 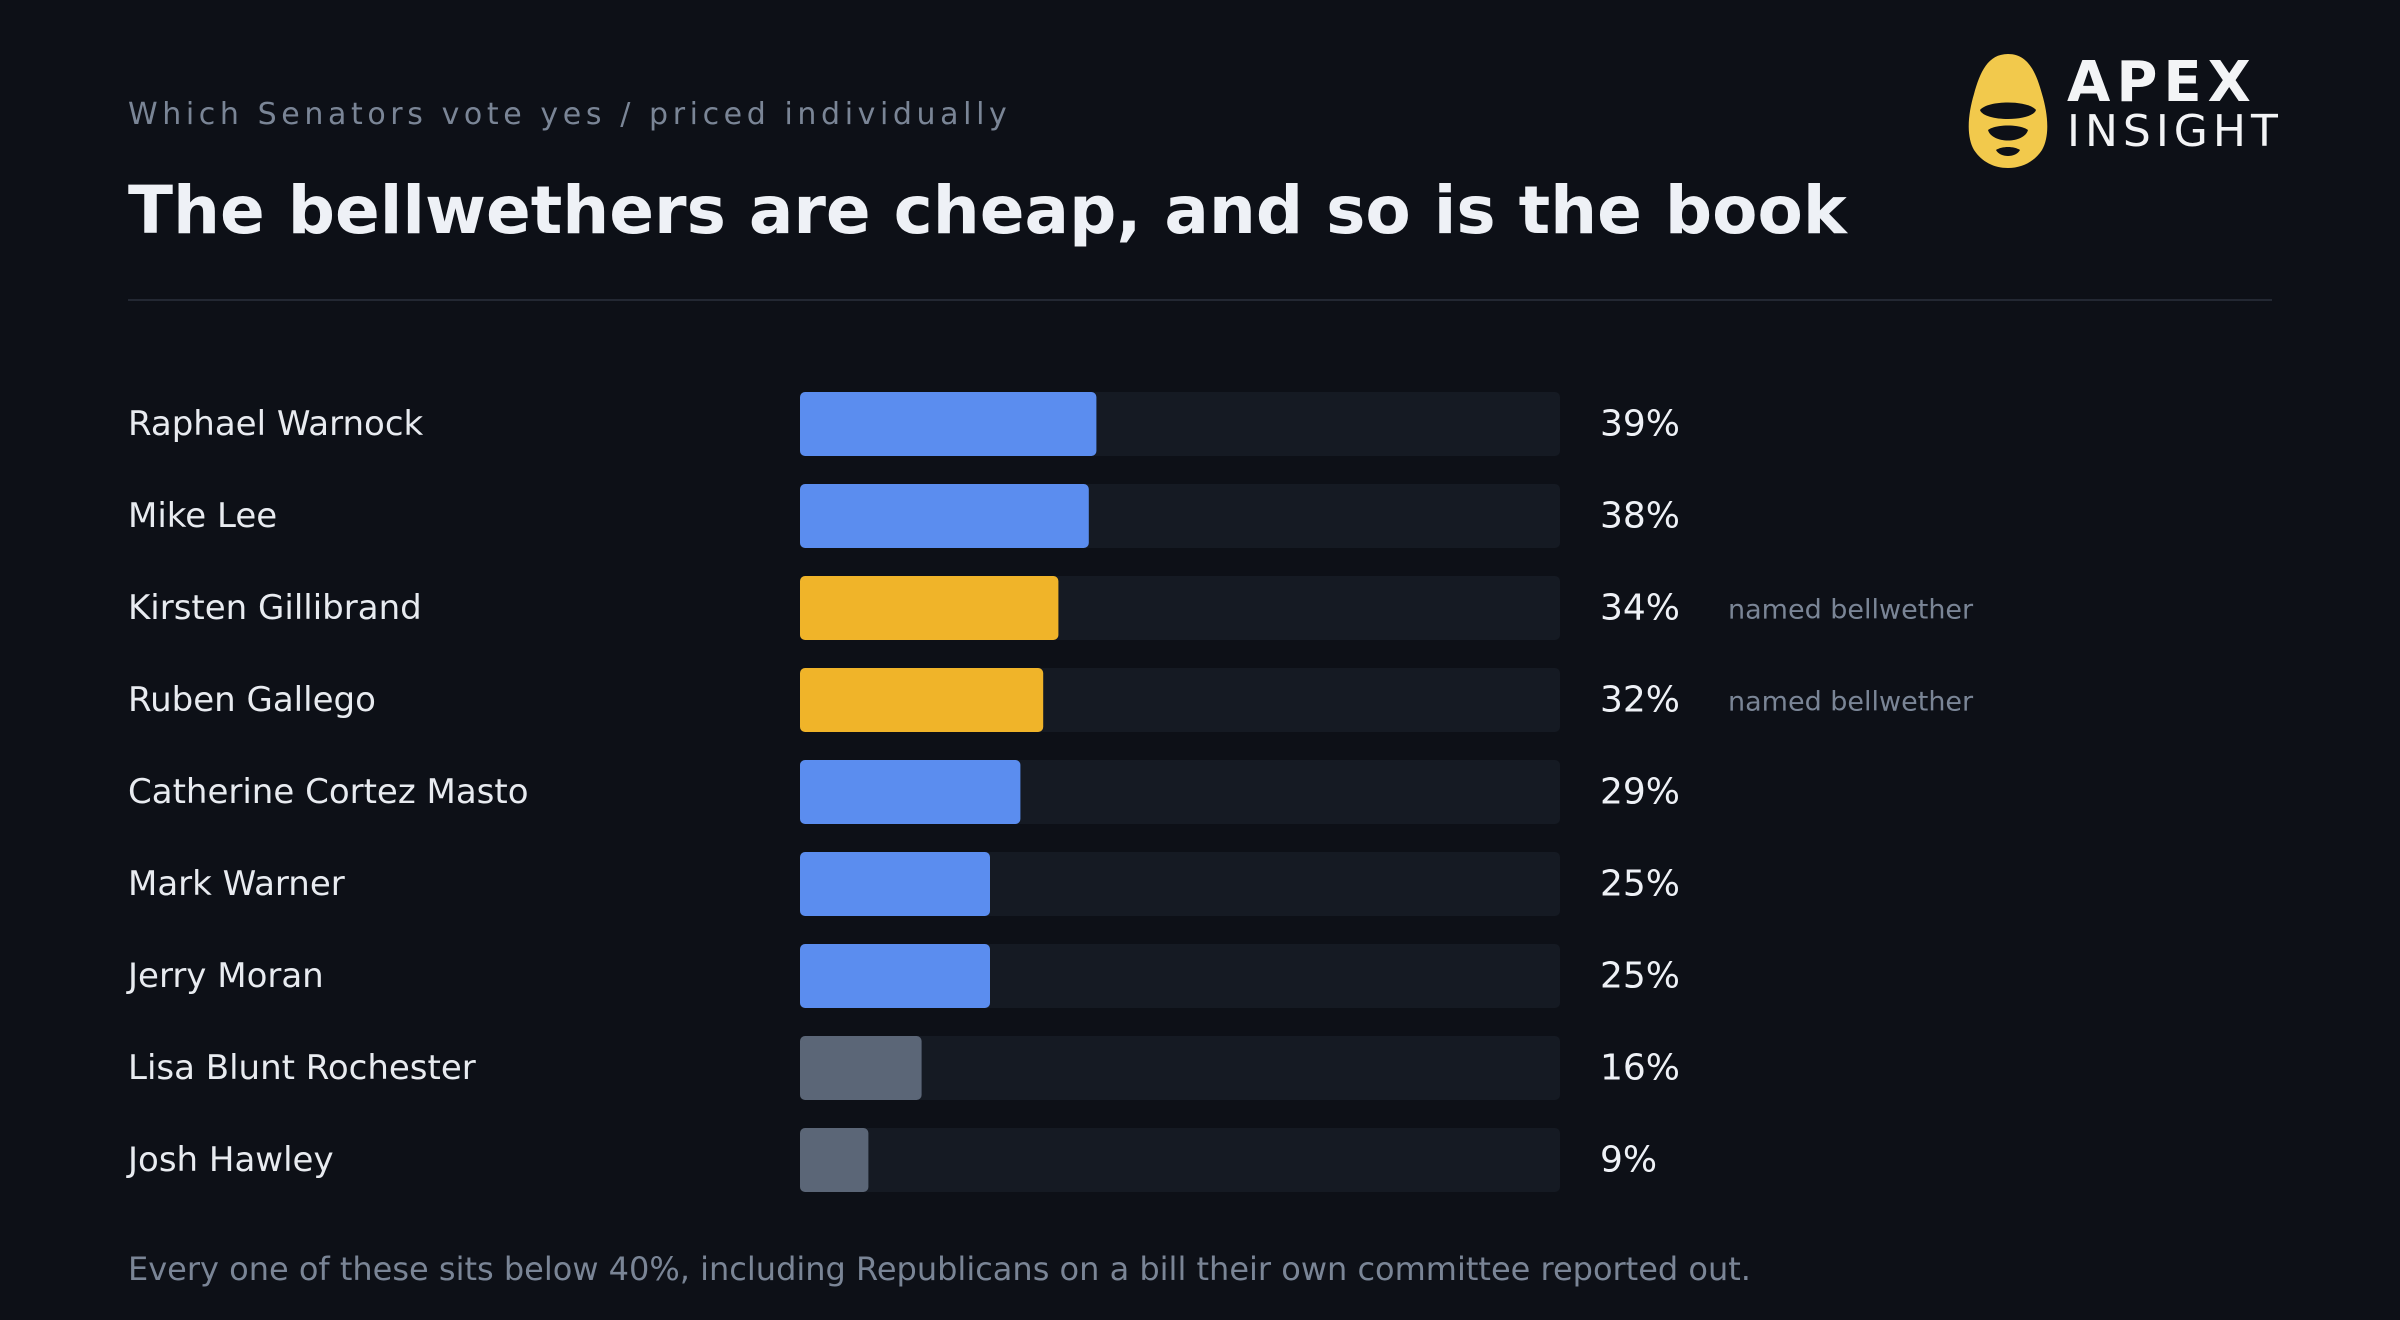 What do you see at coordinates (2008, 111) in the screenshot?
I see `helmet-icon` at bounding box center [2008, 111].